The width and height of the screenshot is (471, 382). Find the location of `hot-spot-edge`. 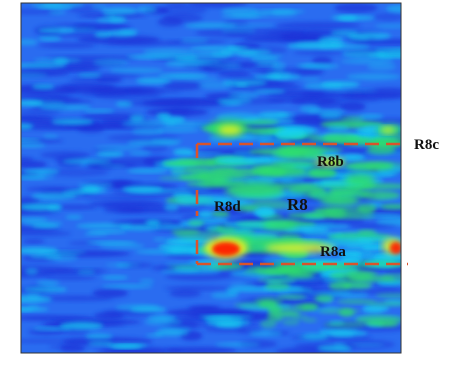

hot-spot-edge is located at coordinates (395, 248).